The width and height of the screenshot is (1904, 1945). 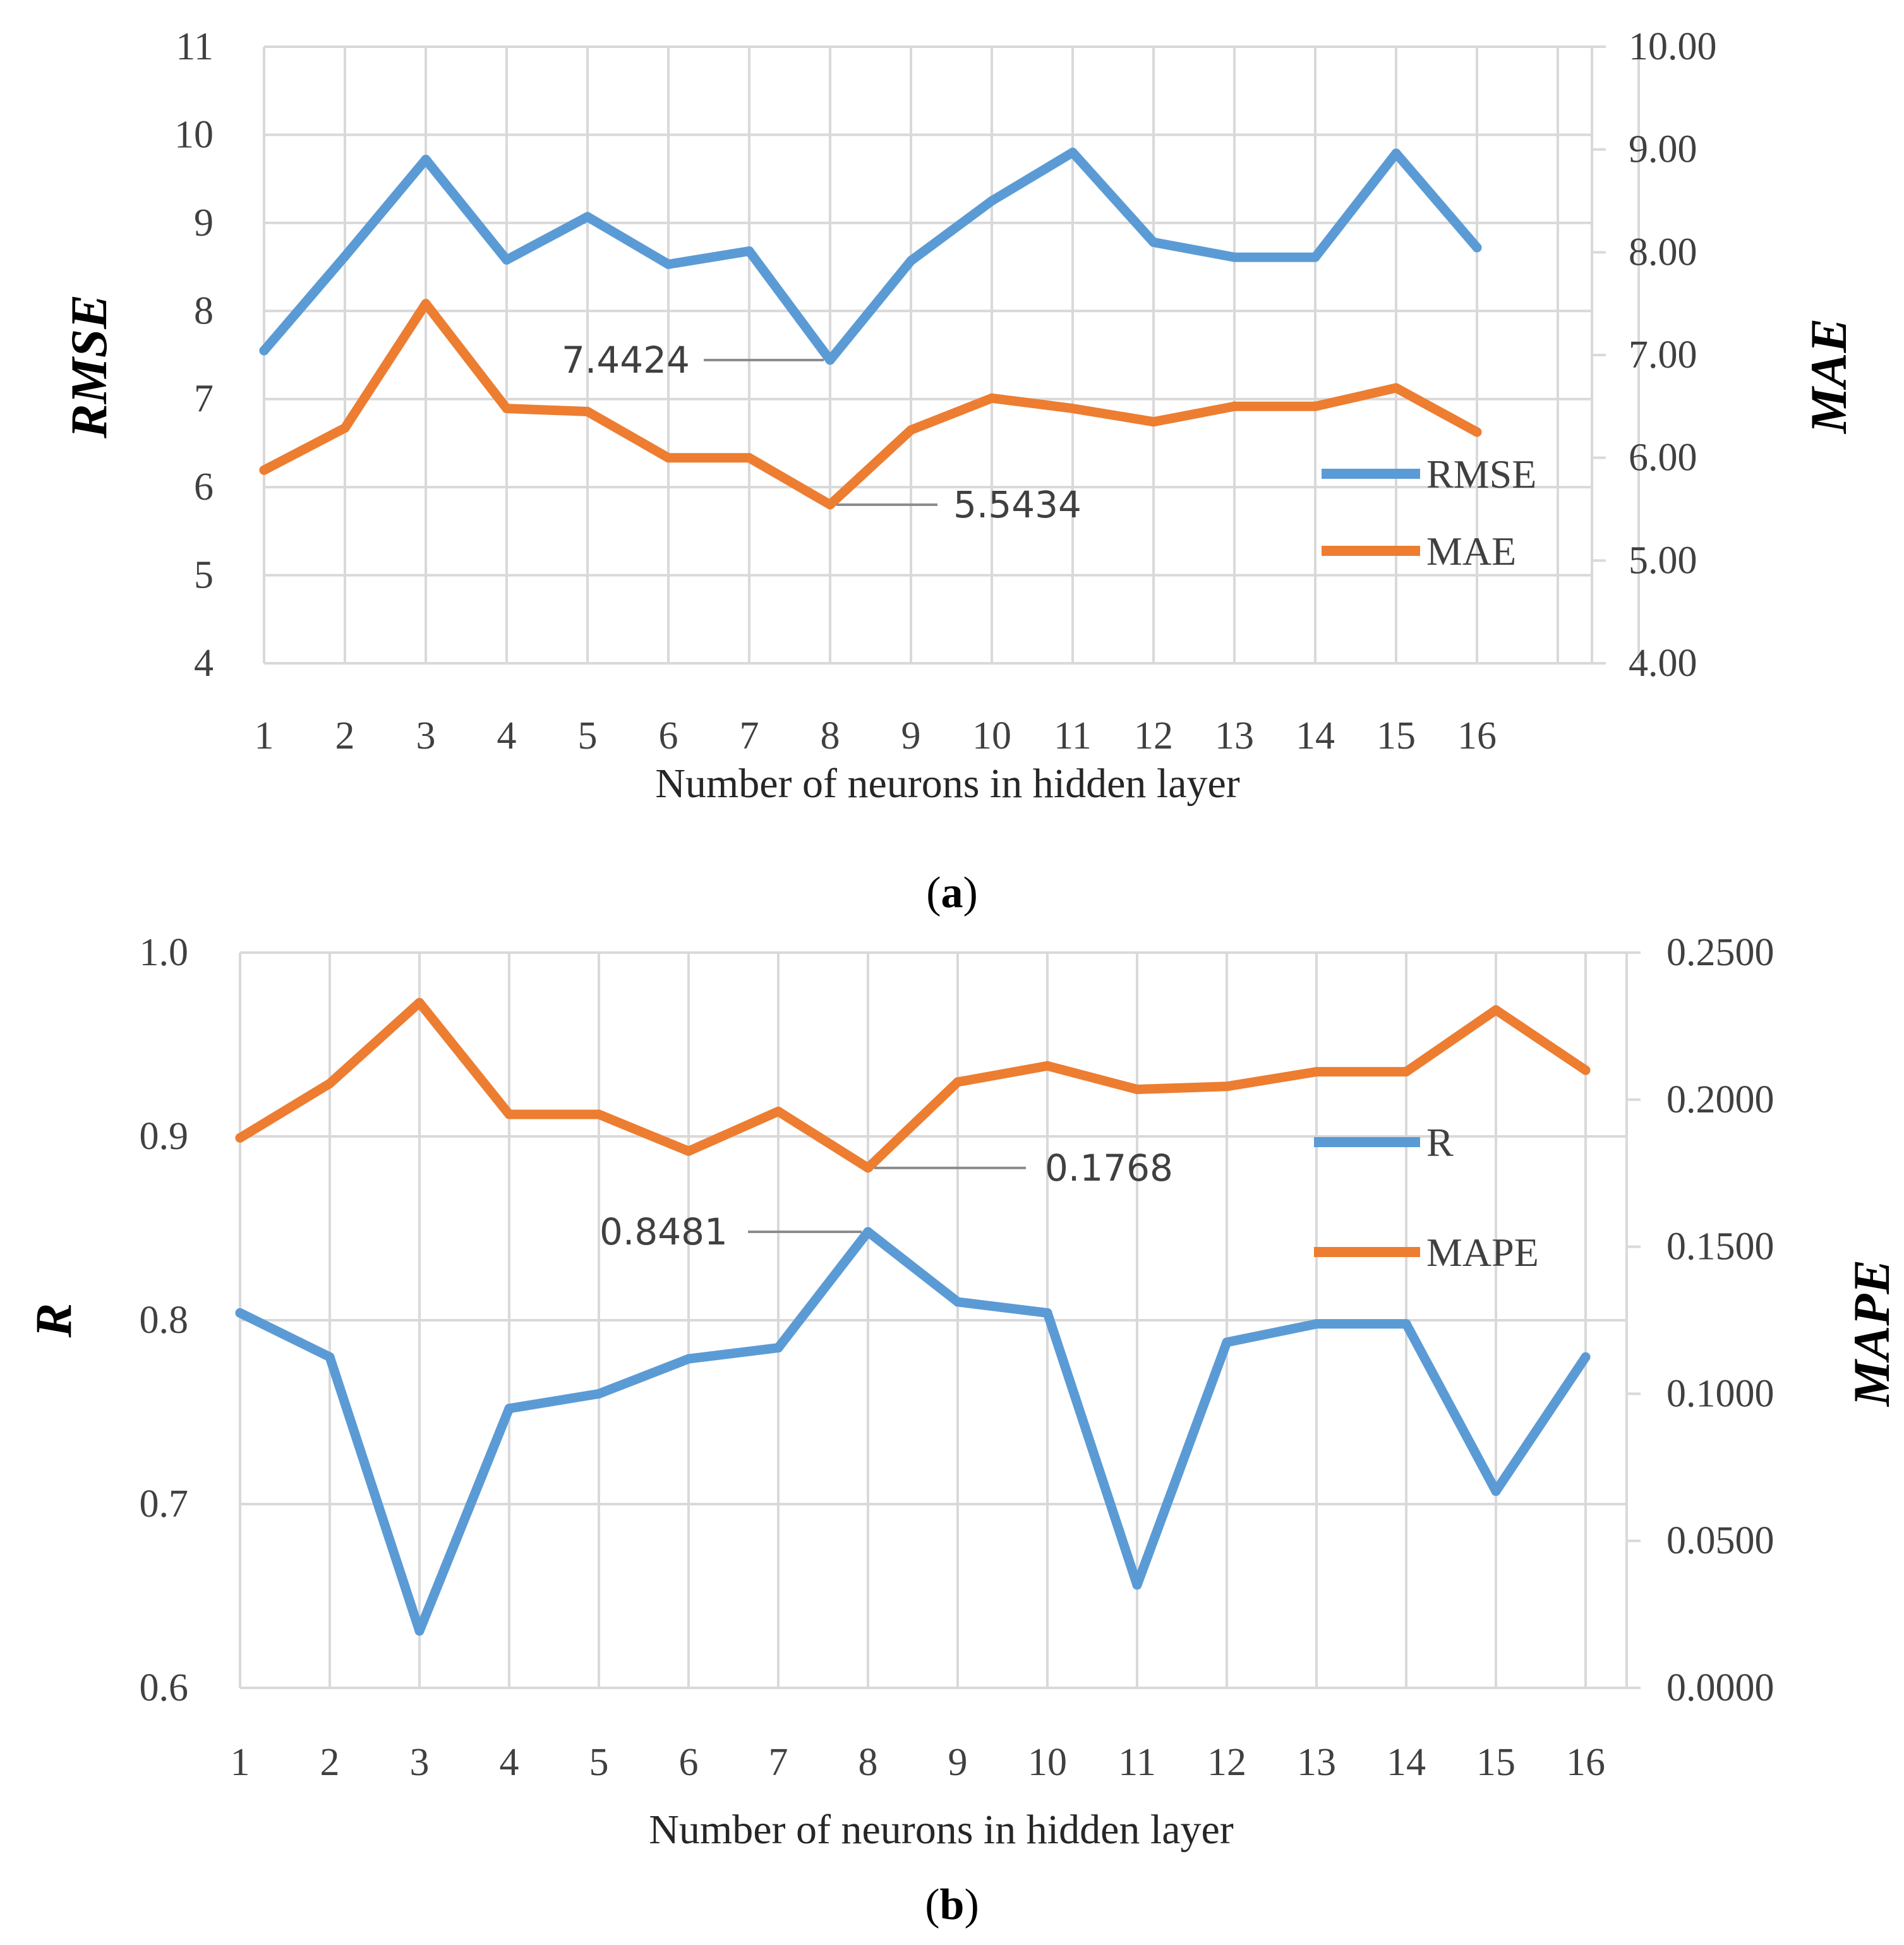 I want to click on x-tick-label: 1, so click(x=264, y=735).